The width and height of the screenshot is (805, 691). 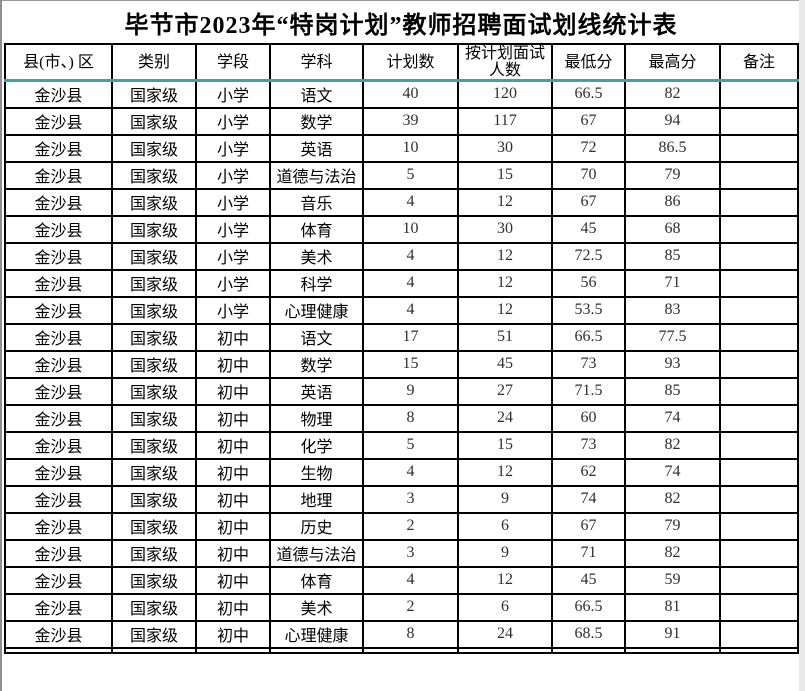 I want to click on table-cell: 81, so click(x=672, y=607).